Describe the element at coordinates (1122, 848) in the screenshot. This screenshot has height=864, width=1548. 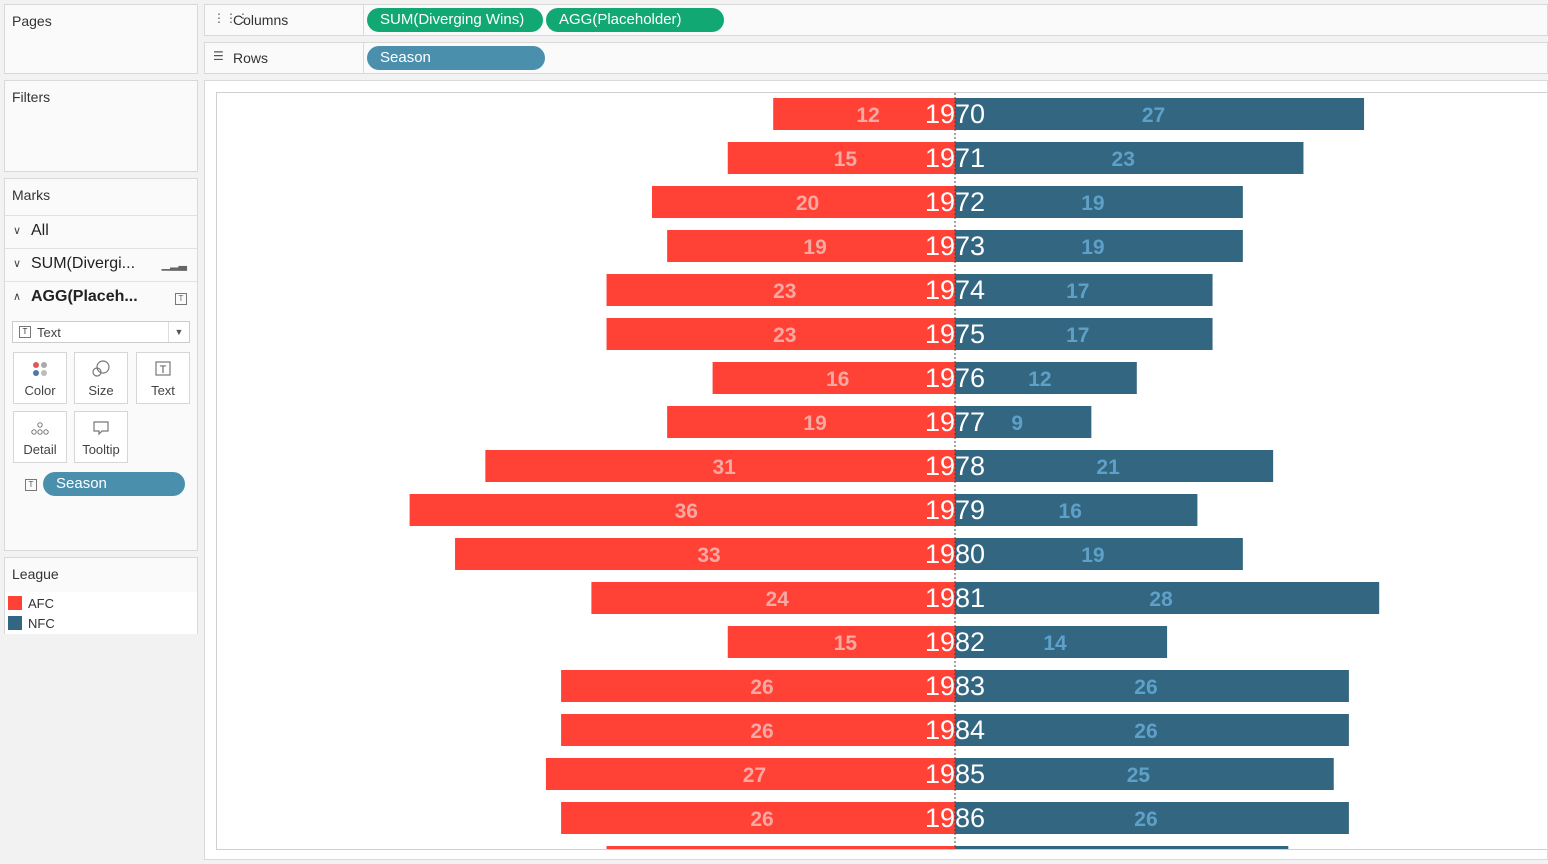
I see `nfc-bar-1987` at that location.